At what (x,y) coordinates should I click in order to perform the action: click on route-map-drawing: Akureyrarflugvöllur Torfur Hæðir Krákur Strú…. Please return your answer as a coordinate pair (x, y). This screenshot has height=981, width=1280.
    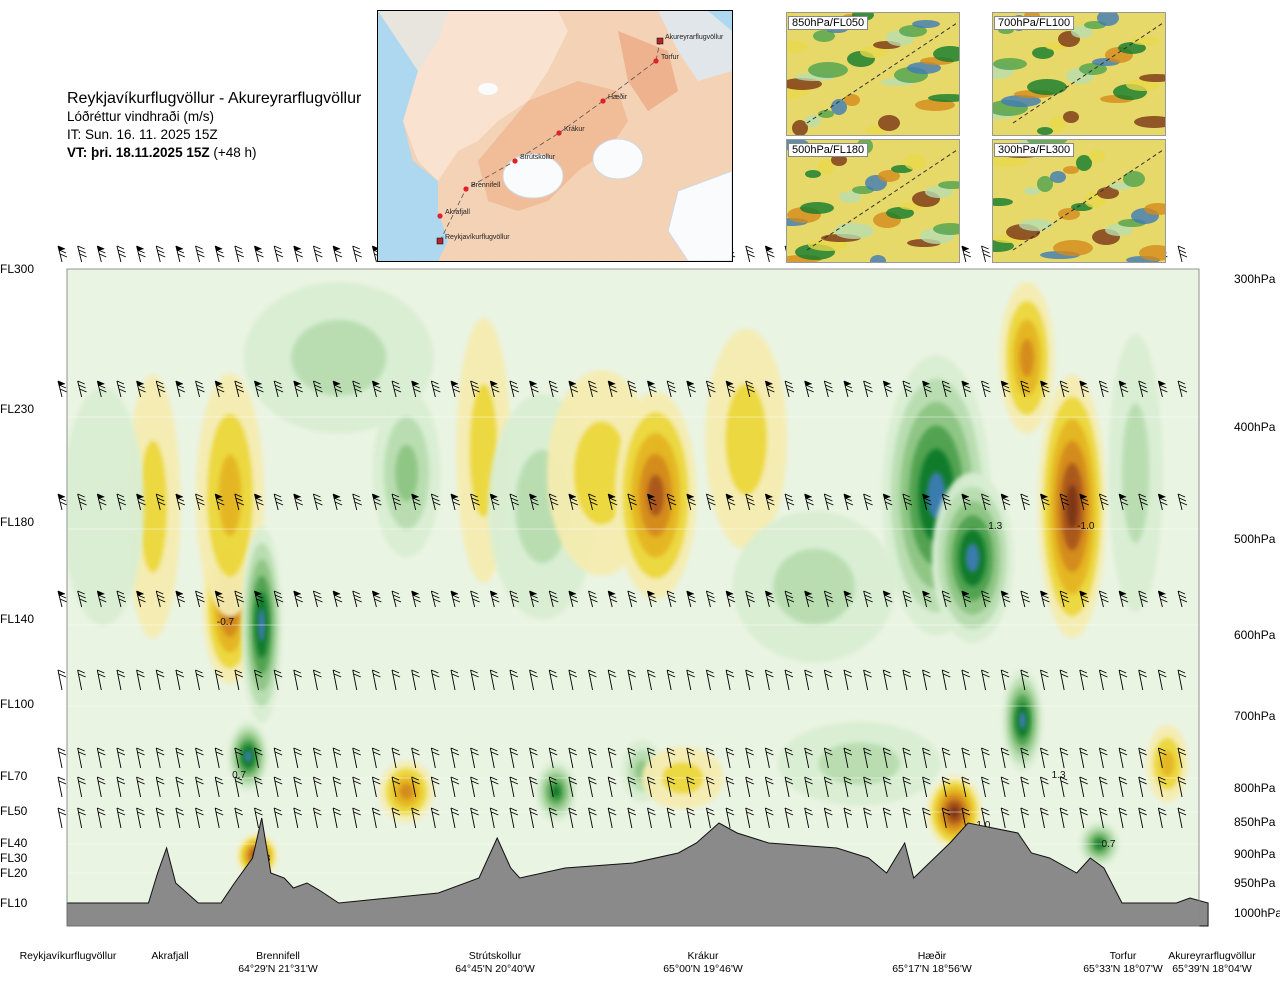
    Looking at the image, I should click on (555, 136).